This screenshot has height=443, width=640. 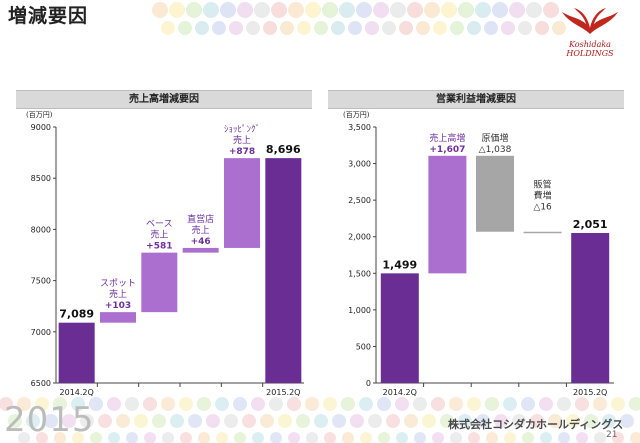 I want to click on profit-category-label: 2014.2Q, so click(x=400, y=392).